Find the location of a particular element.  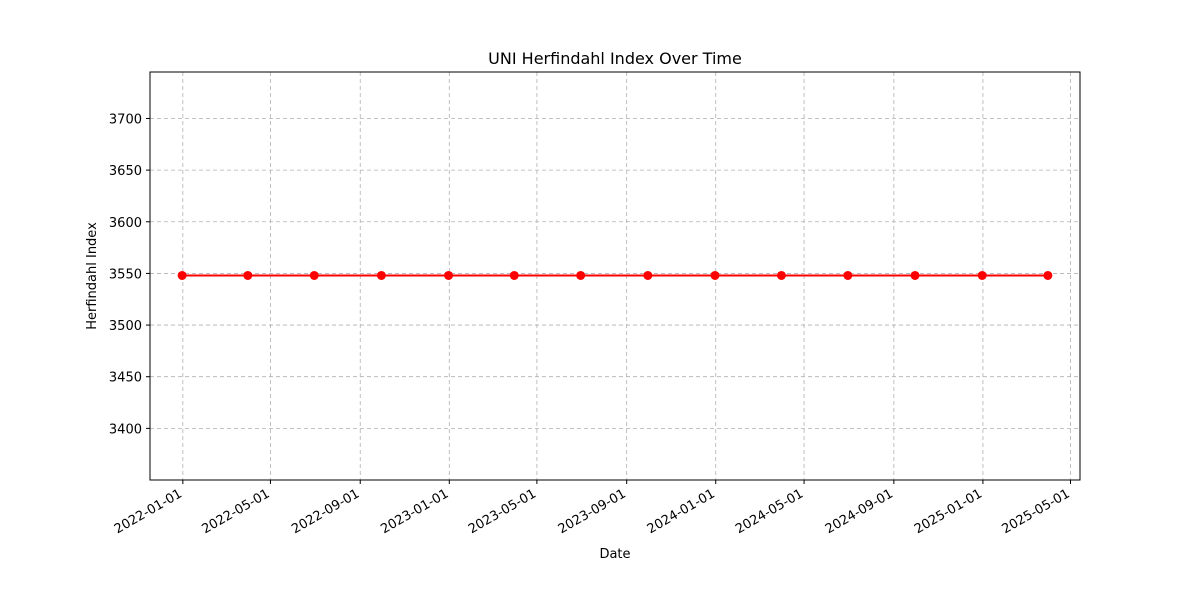

series is located at coordinates (615, 275).